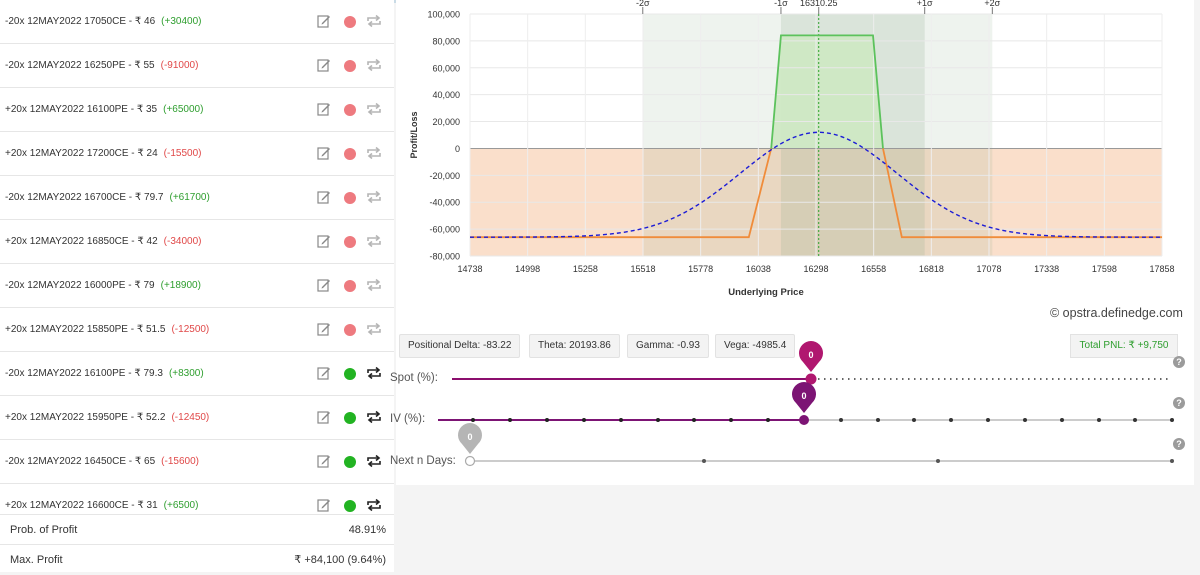  What do you see at coordinates (182, 153) in the screenshot?
I see `leg-pnl: (-15500)` at bounding box center [182, 153].